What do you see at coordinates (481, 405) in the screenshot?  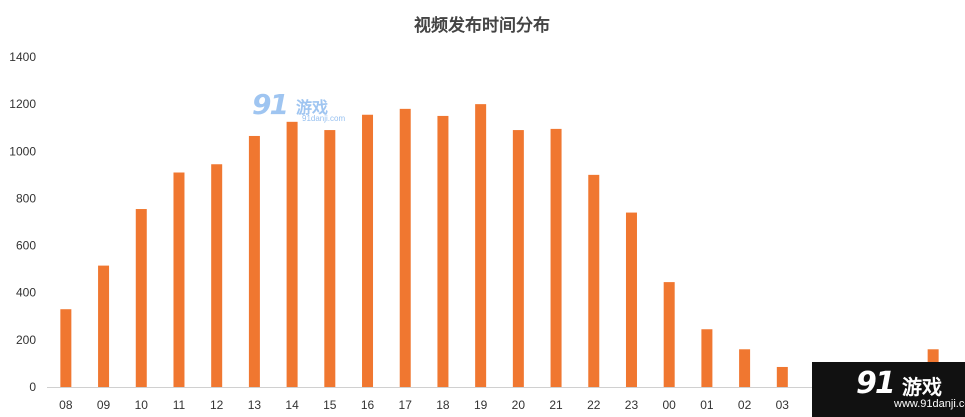 I see `x-tick-label: 19` at bounding box center [481, 405].